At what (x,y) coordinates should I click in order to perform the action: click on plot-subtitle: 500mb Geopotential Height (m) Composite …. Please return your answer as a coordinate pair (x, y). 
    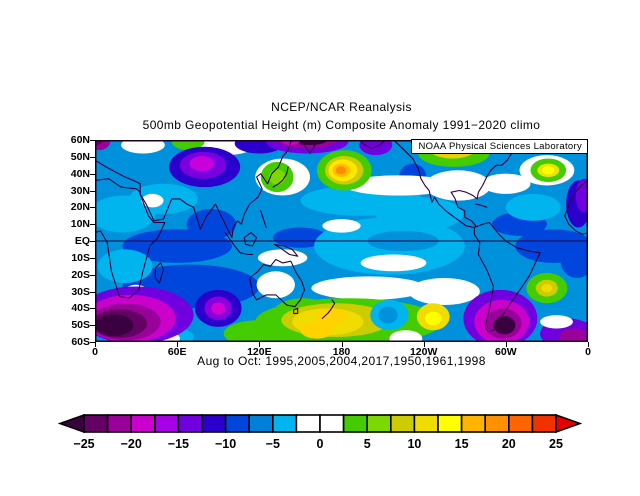
    Looking at the image, I should click on (341, 125).